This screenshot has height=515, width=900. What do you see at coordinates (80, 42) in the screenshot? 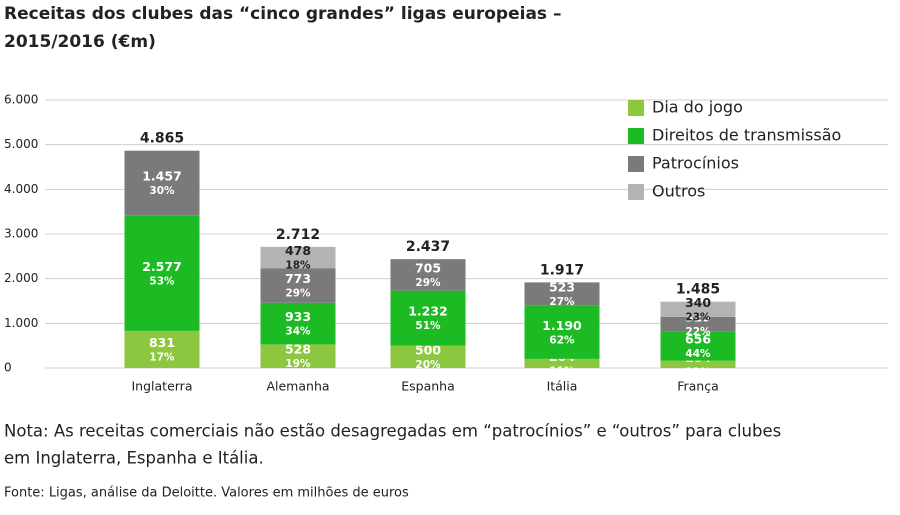
I see `chart-subtitle: 2015/2016 (€m)` at bounding box center [80, 42].